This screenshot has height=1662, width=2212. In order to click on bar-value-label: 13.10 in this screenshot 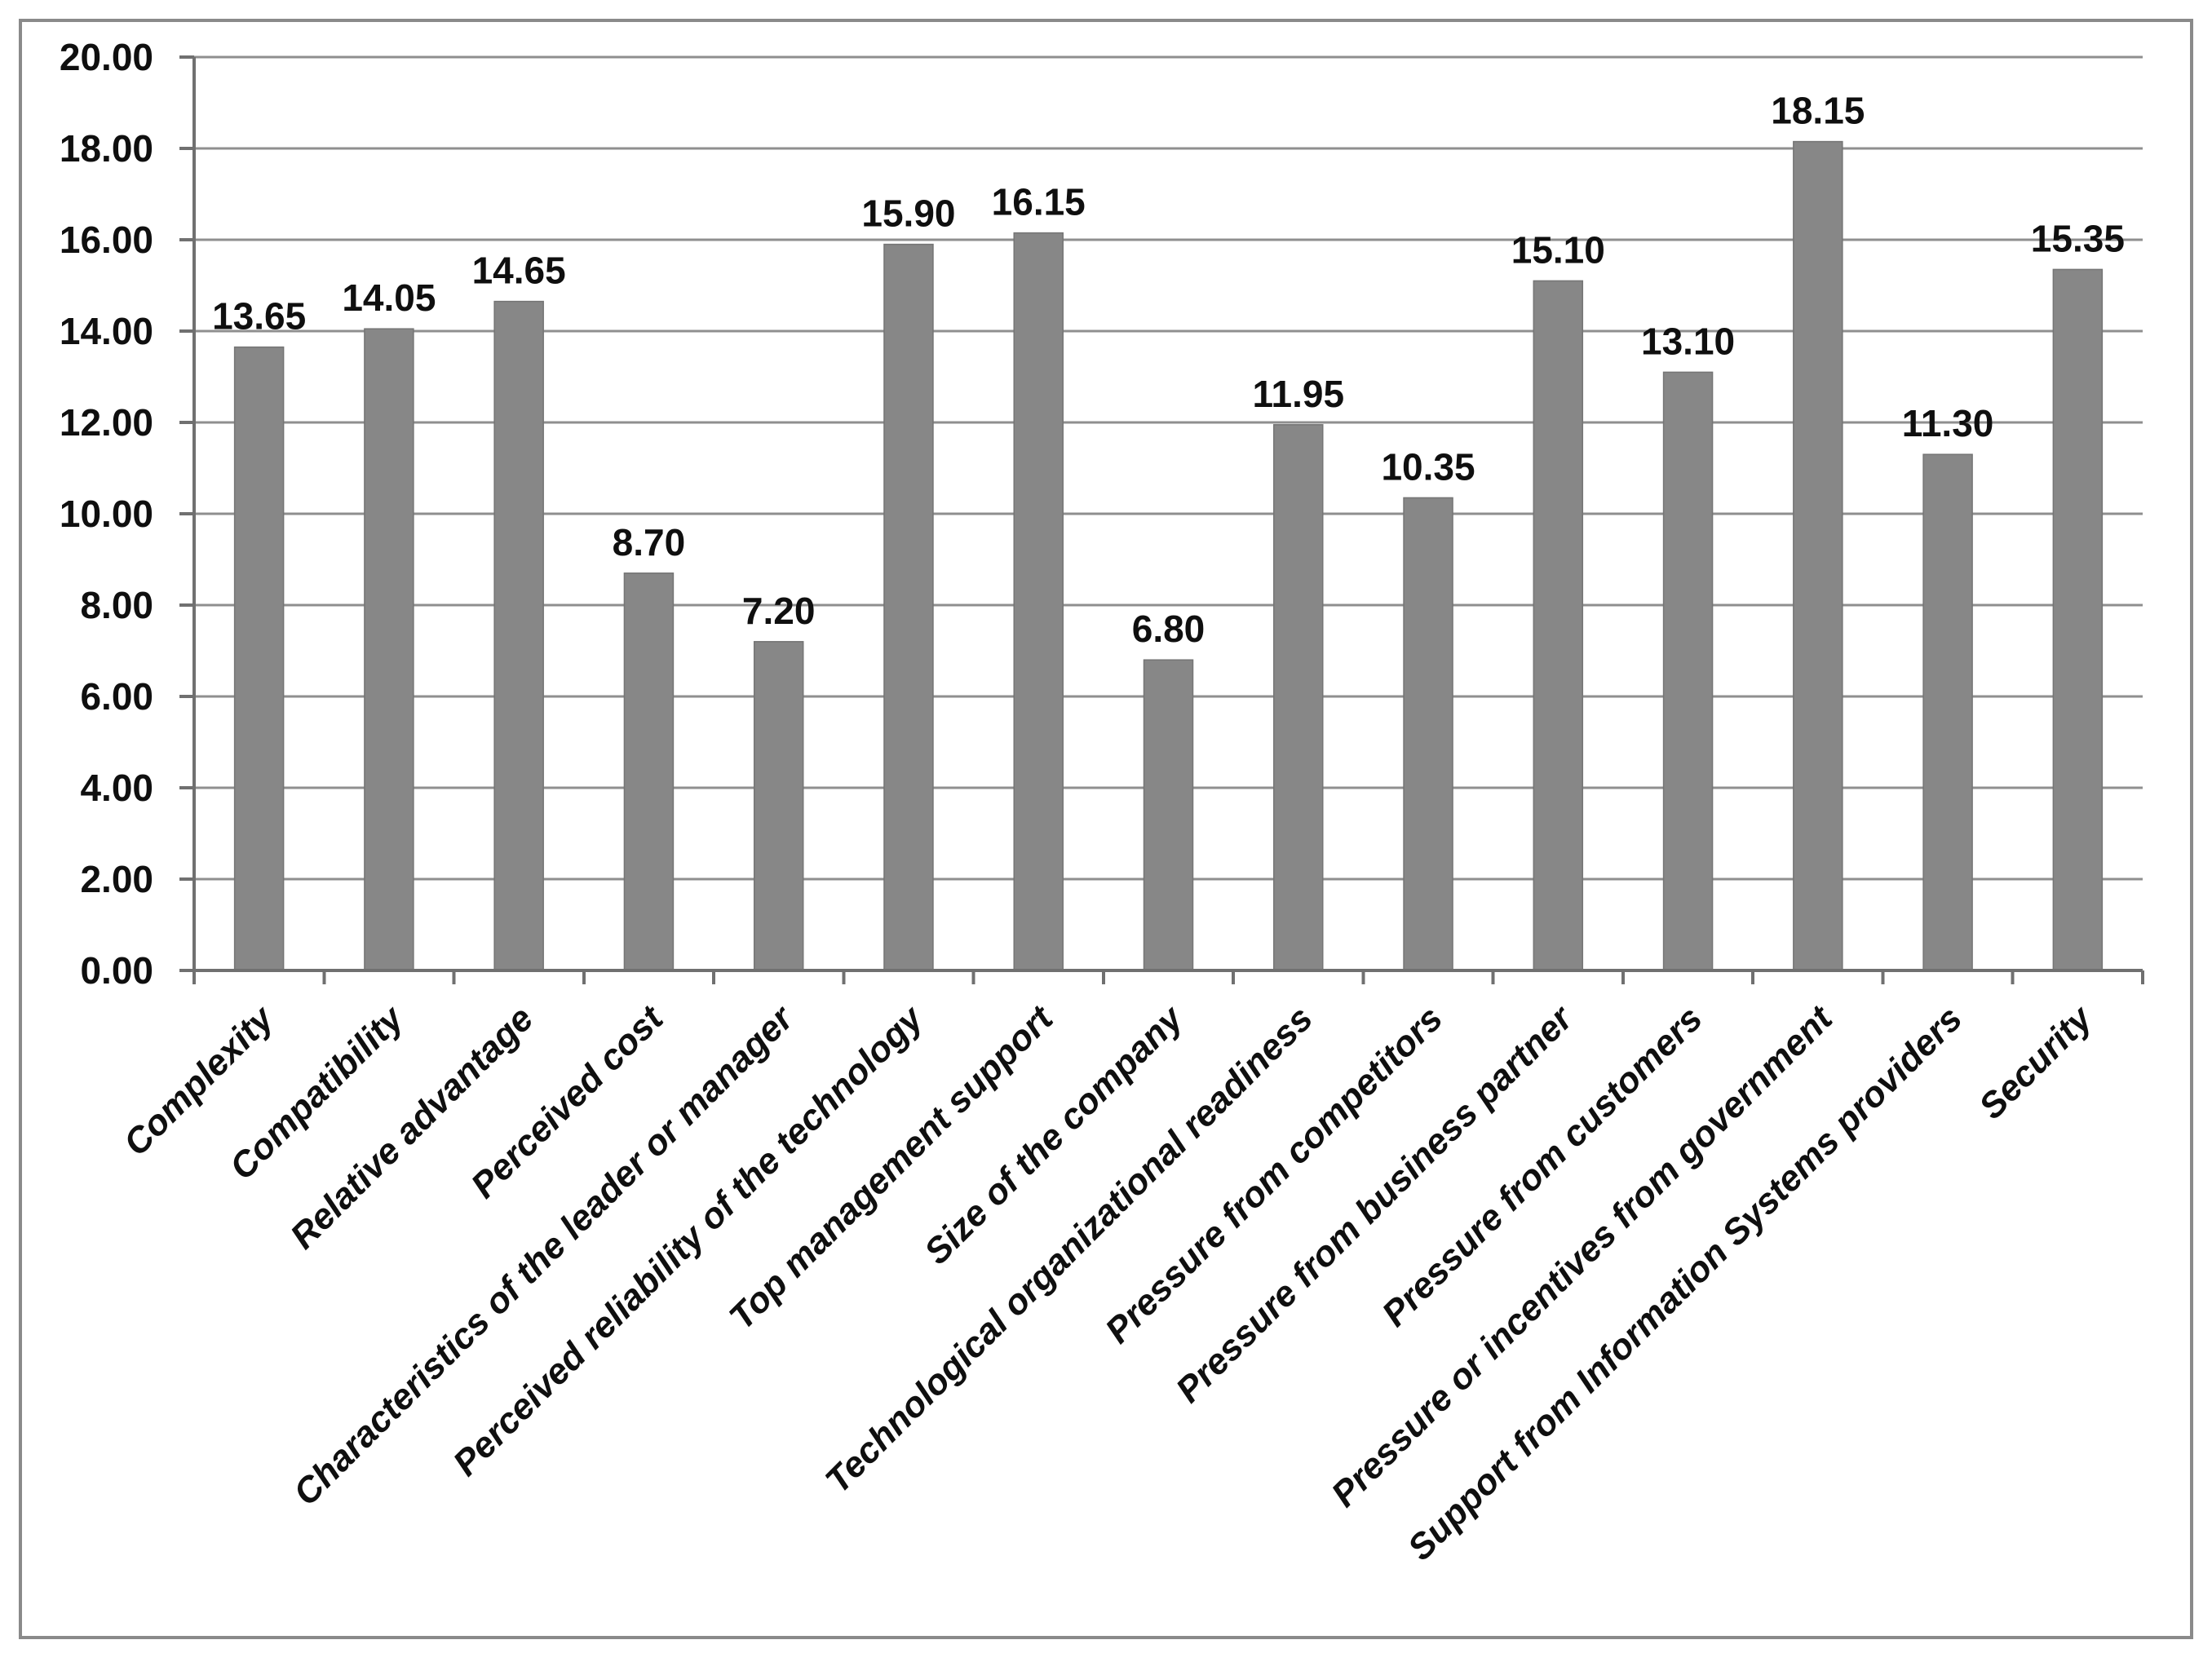, I will do `click(1688, 341)`.